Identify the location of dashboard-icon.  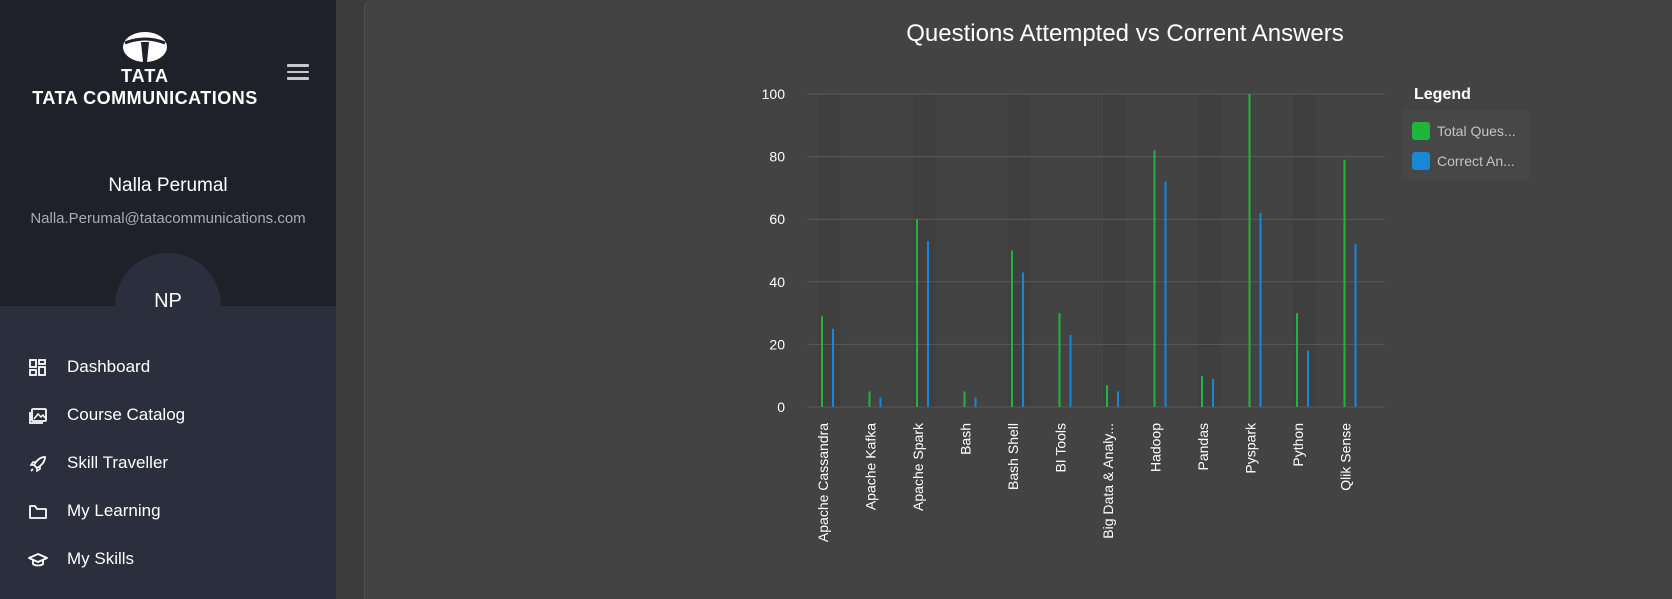
(37, 367).